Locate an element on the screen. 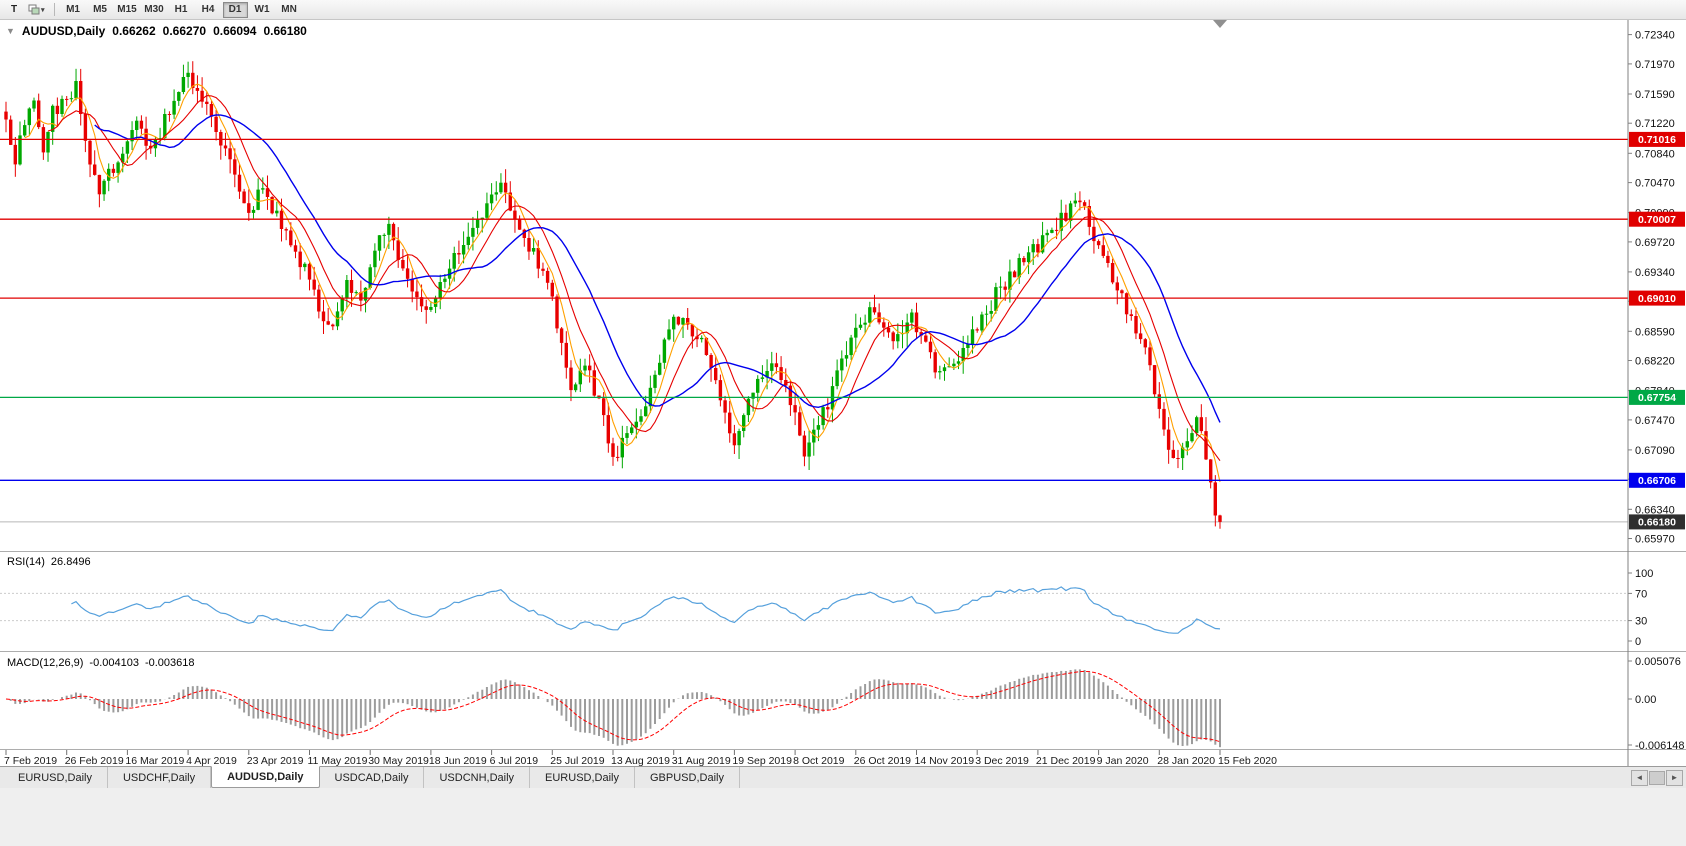 The height and width of the screenshot is (846, 1686). chart-symbol: AUDUSD,Daily is located at coordinates (63, 31).